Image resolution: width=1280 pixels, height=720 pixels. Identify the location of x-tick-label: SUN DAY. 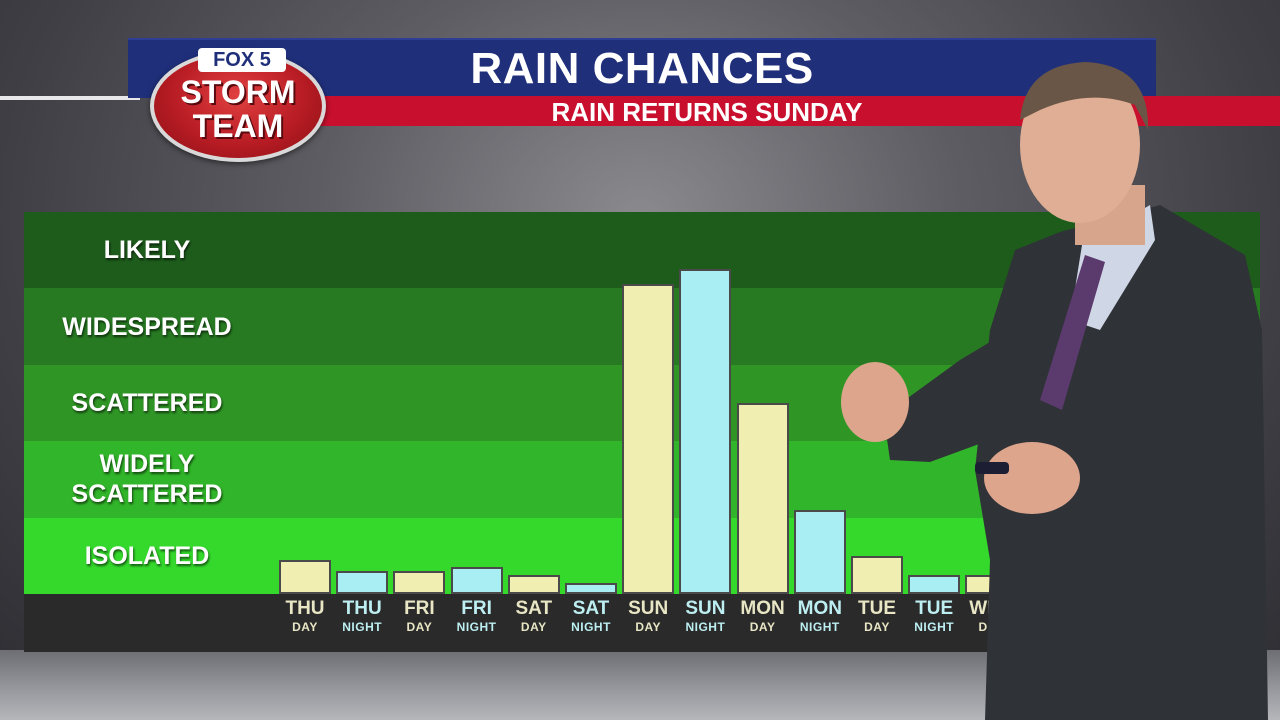
(648, 616).